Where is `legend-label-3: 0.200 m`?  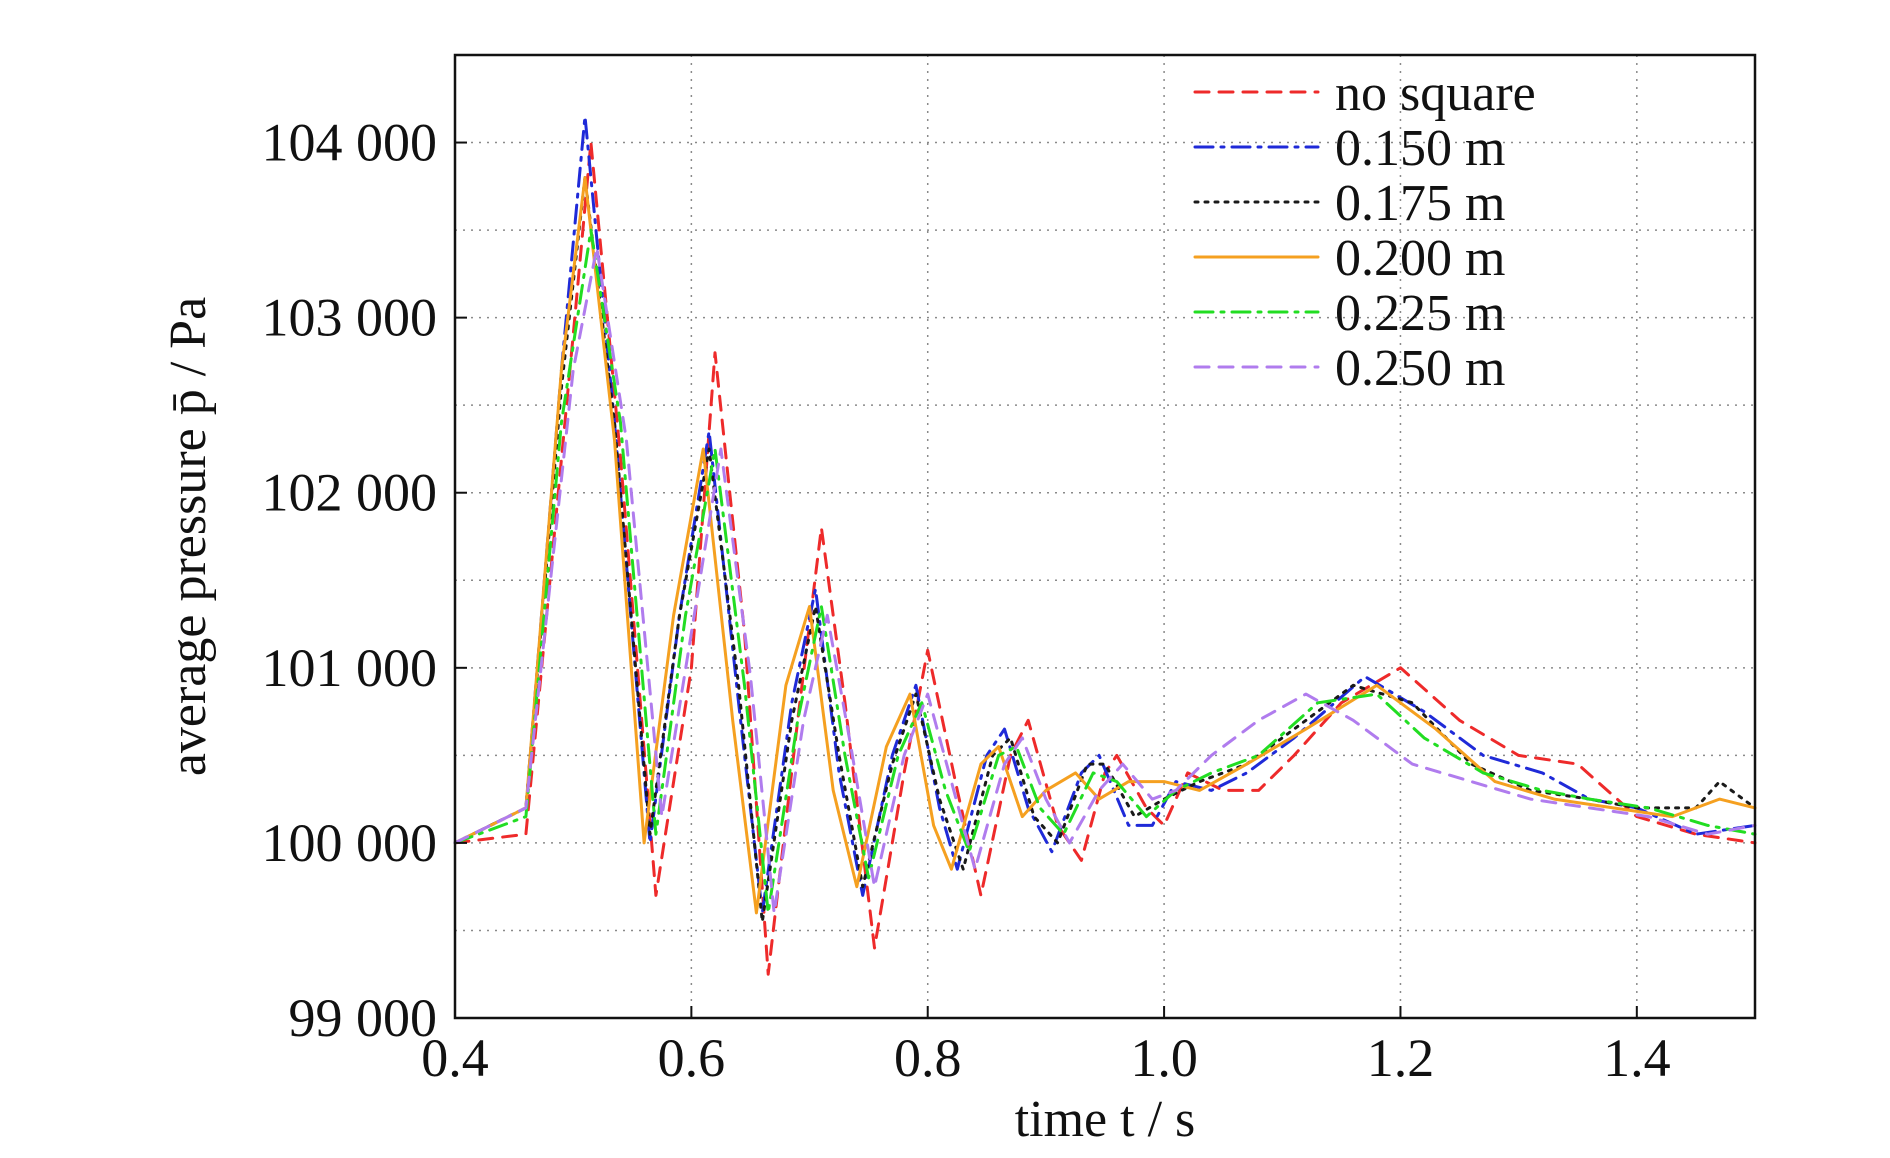 legend-label-3: 0.200 m is located at coordinates (1420, 258).